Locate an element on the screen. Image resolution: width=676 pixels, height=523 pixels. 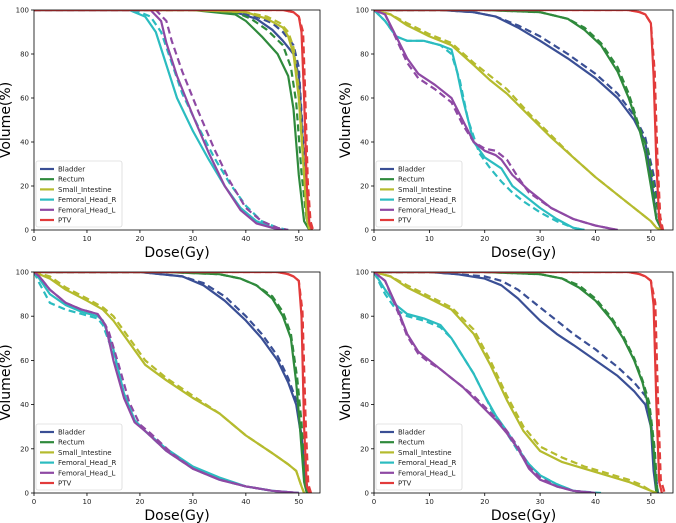
series-line-femoral-head-r-dashed is located at coordinates (479, 120).